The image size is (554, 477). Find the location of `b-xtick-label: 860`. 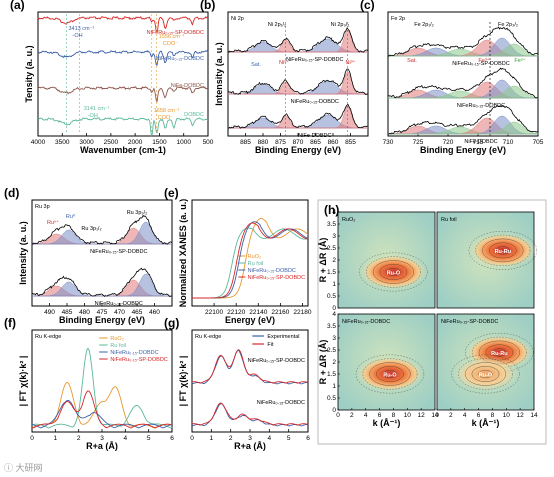

b-xtick-label: 860 is located at coordinates (333, 142).